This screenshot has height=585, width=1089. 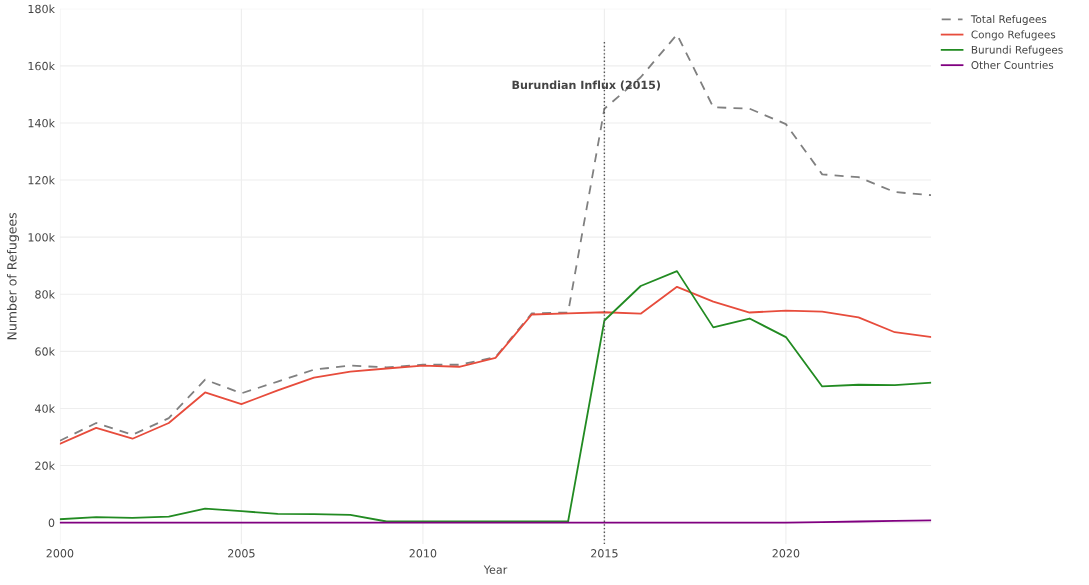 What do you see at coordinates (786, 553) in the screenshot?
I see `x-tick-label: 2020` at bounding box center [786, 553].